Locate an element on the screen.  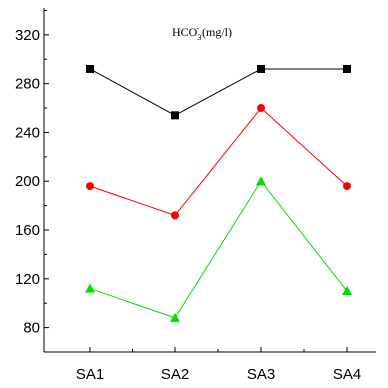
chart-title-base: HCO is located at coordinates (185, 32).